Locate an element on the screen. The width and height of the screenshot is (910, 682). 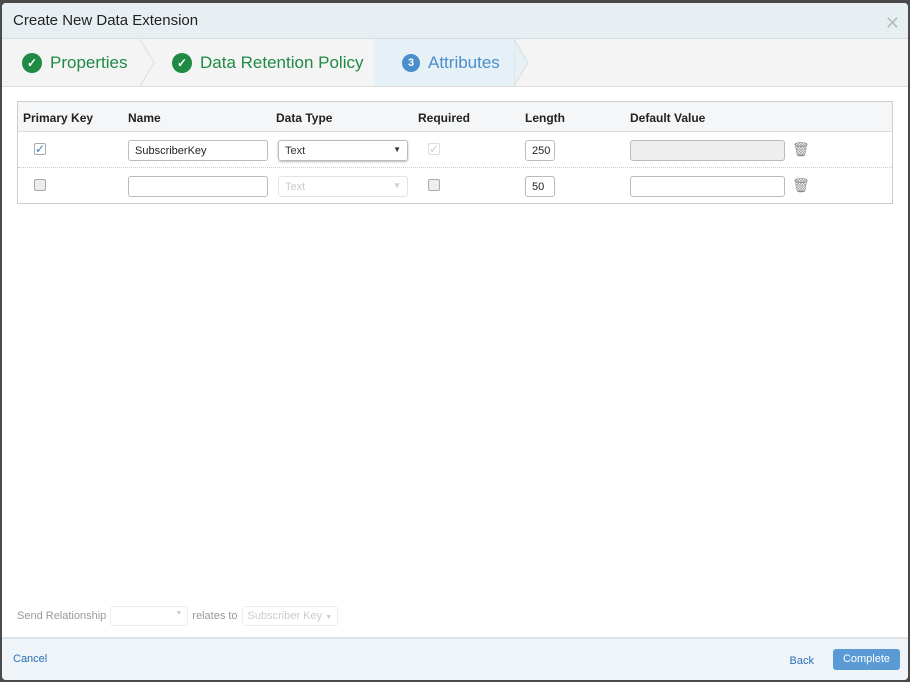
back-link: Back is located at coordinates (801, 661).